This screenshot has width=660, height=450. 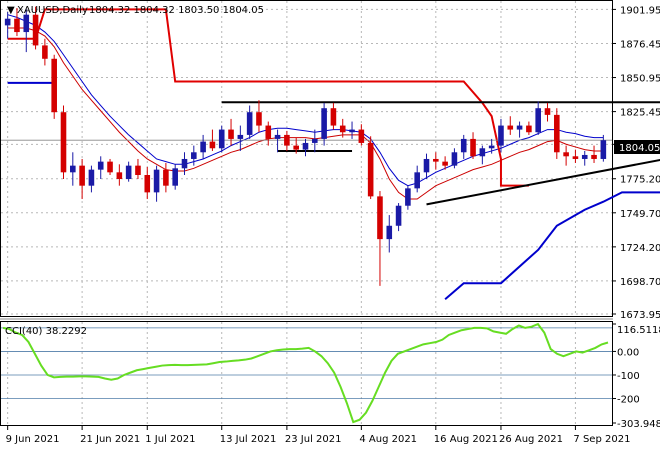 I want to click on time-tick-label: 21 Jun 2021, so click(x=110, y=439).